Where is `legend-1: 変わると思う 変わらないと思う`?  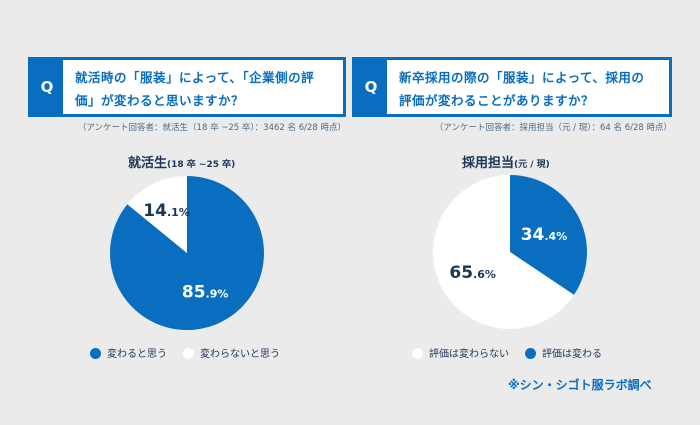
legend-1: 変わると思う 変わらないと思う is located at coordinates (185, 352).